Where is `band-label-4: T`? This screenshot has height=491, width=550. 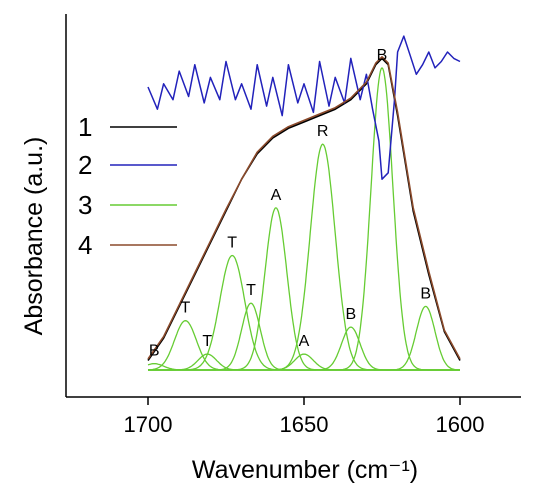
band-label-4: T is located at coordinates (232, 243).